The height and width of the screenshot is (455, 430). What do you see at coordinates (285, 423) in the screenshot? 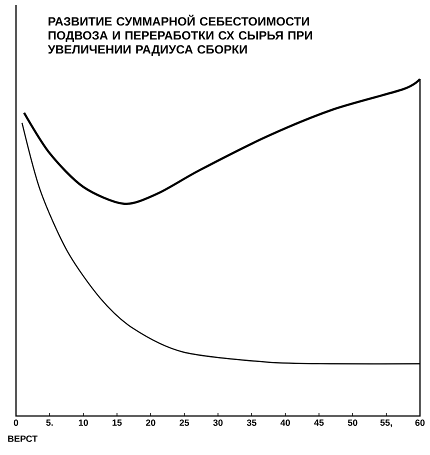
I see `x-tick-label: 40` at bounding box center [285, 423].